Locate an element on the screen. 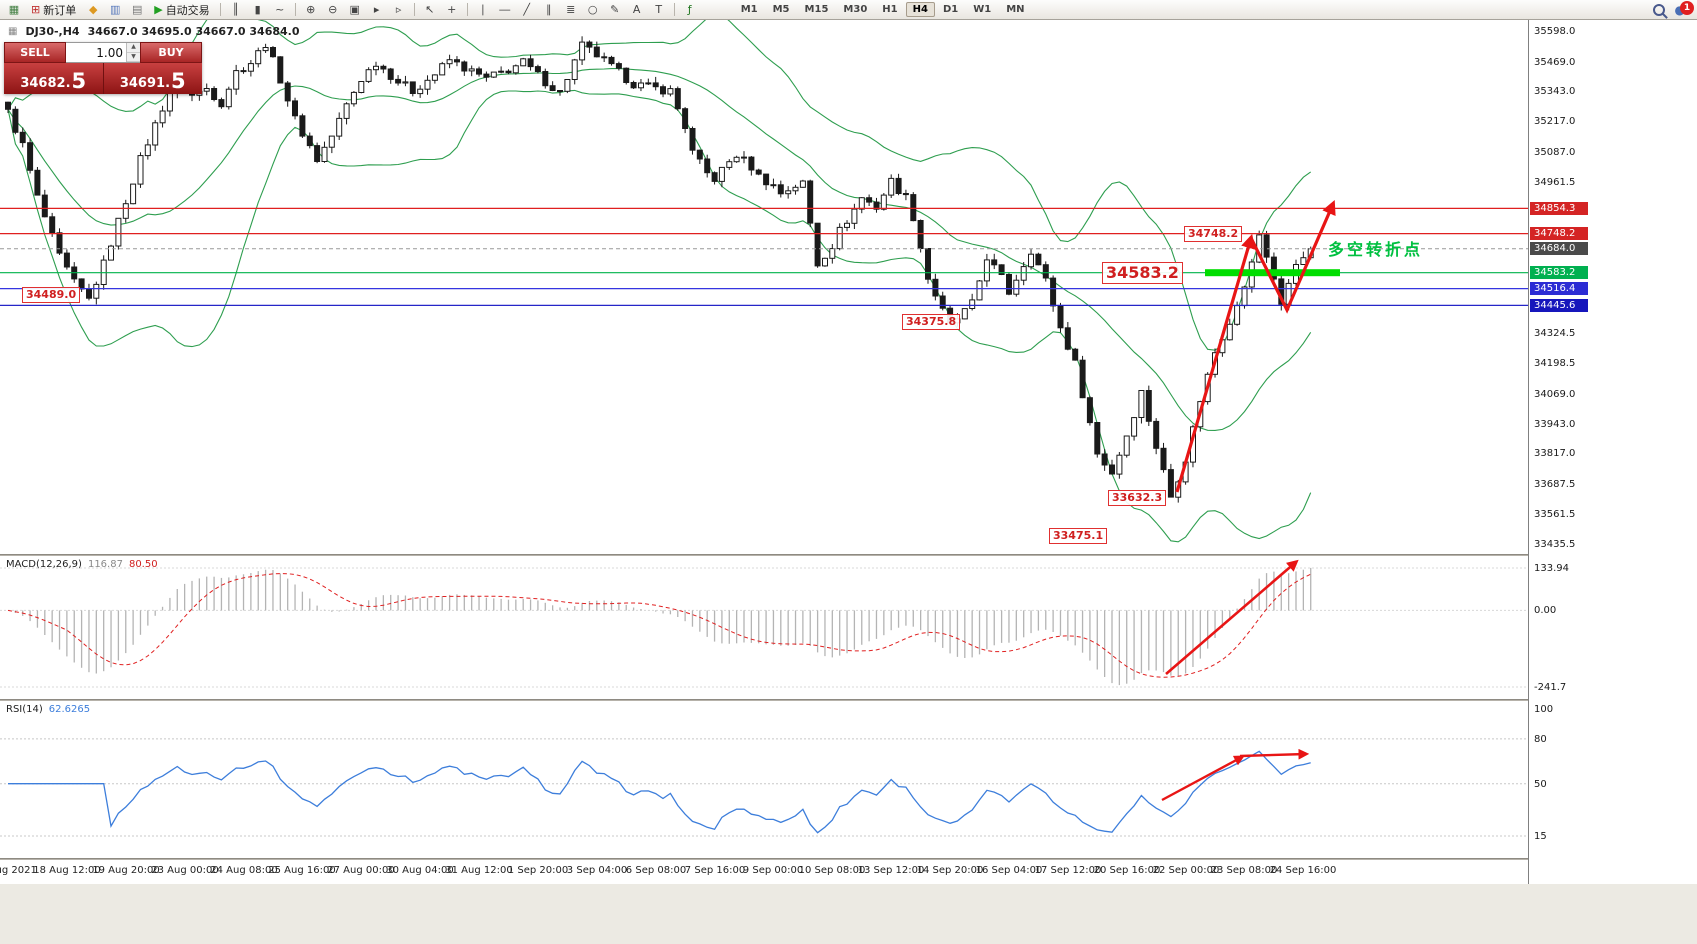  macd-canvas is located at coordinates (764, 627).